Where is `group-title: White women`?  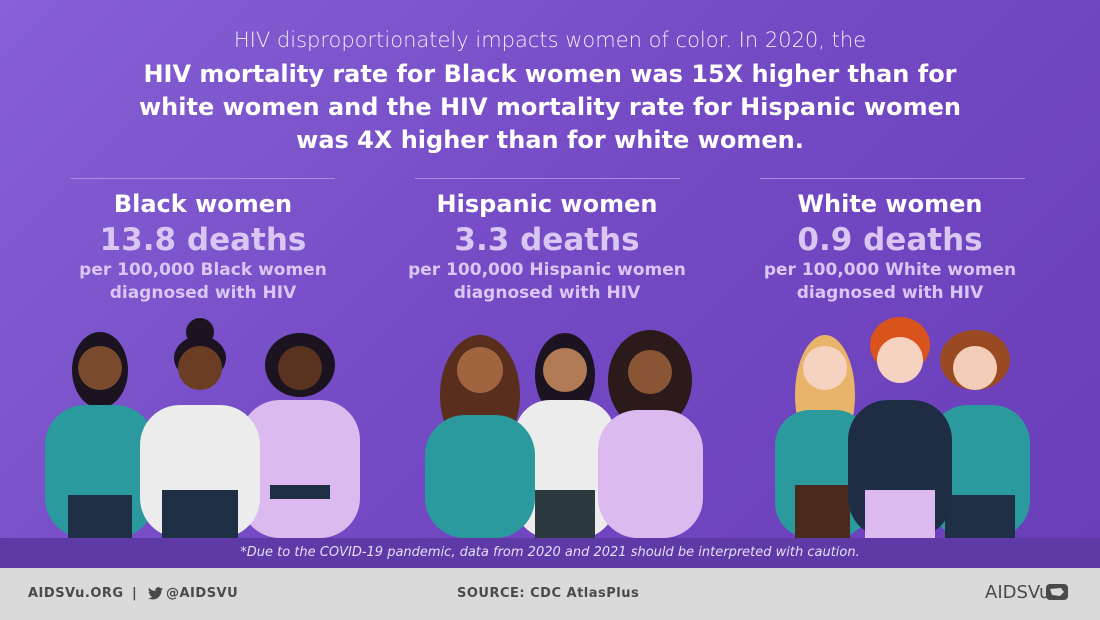
group-title: White women is located at coordinates (890, 204).